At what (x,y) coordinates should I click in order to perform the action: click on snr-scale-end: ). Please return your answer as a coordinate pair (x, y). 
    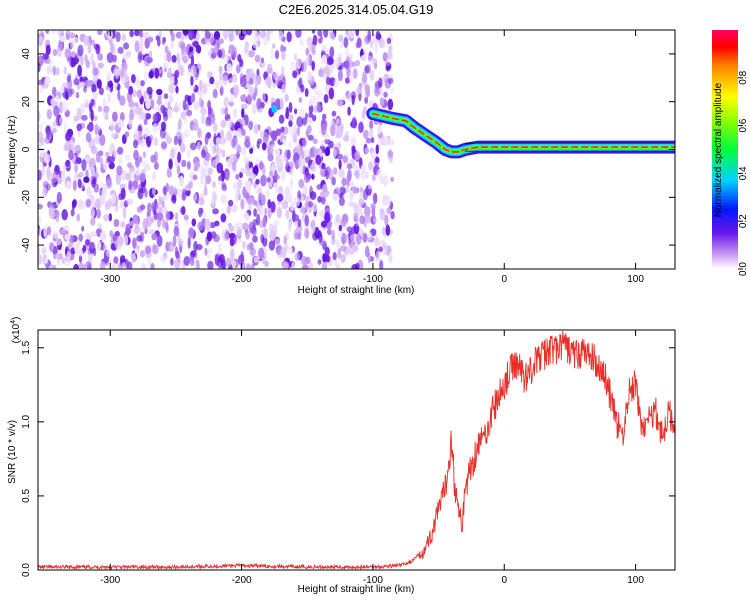
    Looking at the image, I should click on (16, 318).